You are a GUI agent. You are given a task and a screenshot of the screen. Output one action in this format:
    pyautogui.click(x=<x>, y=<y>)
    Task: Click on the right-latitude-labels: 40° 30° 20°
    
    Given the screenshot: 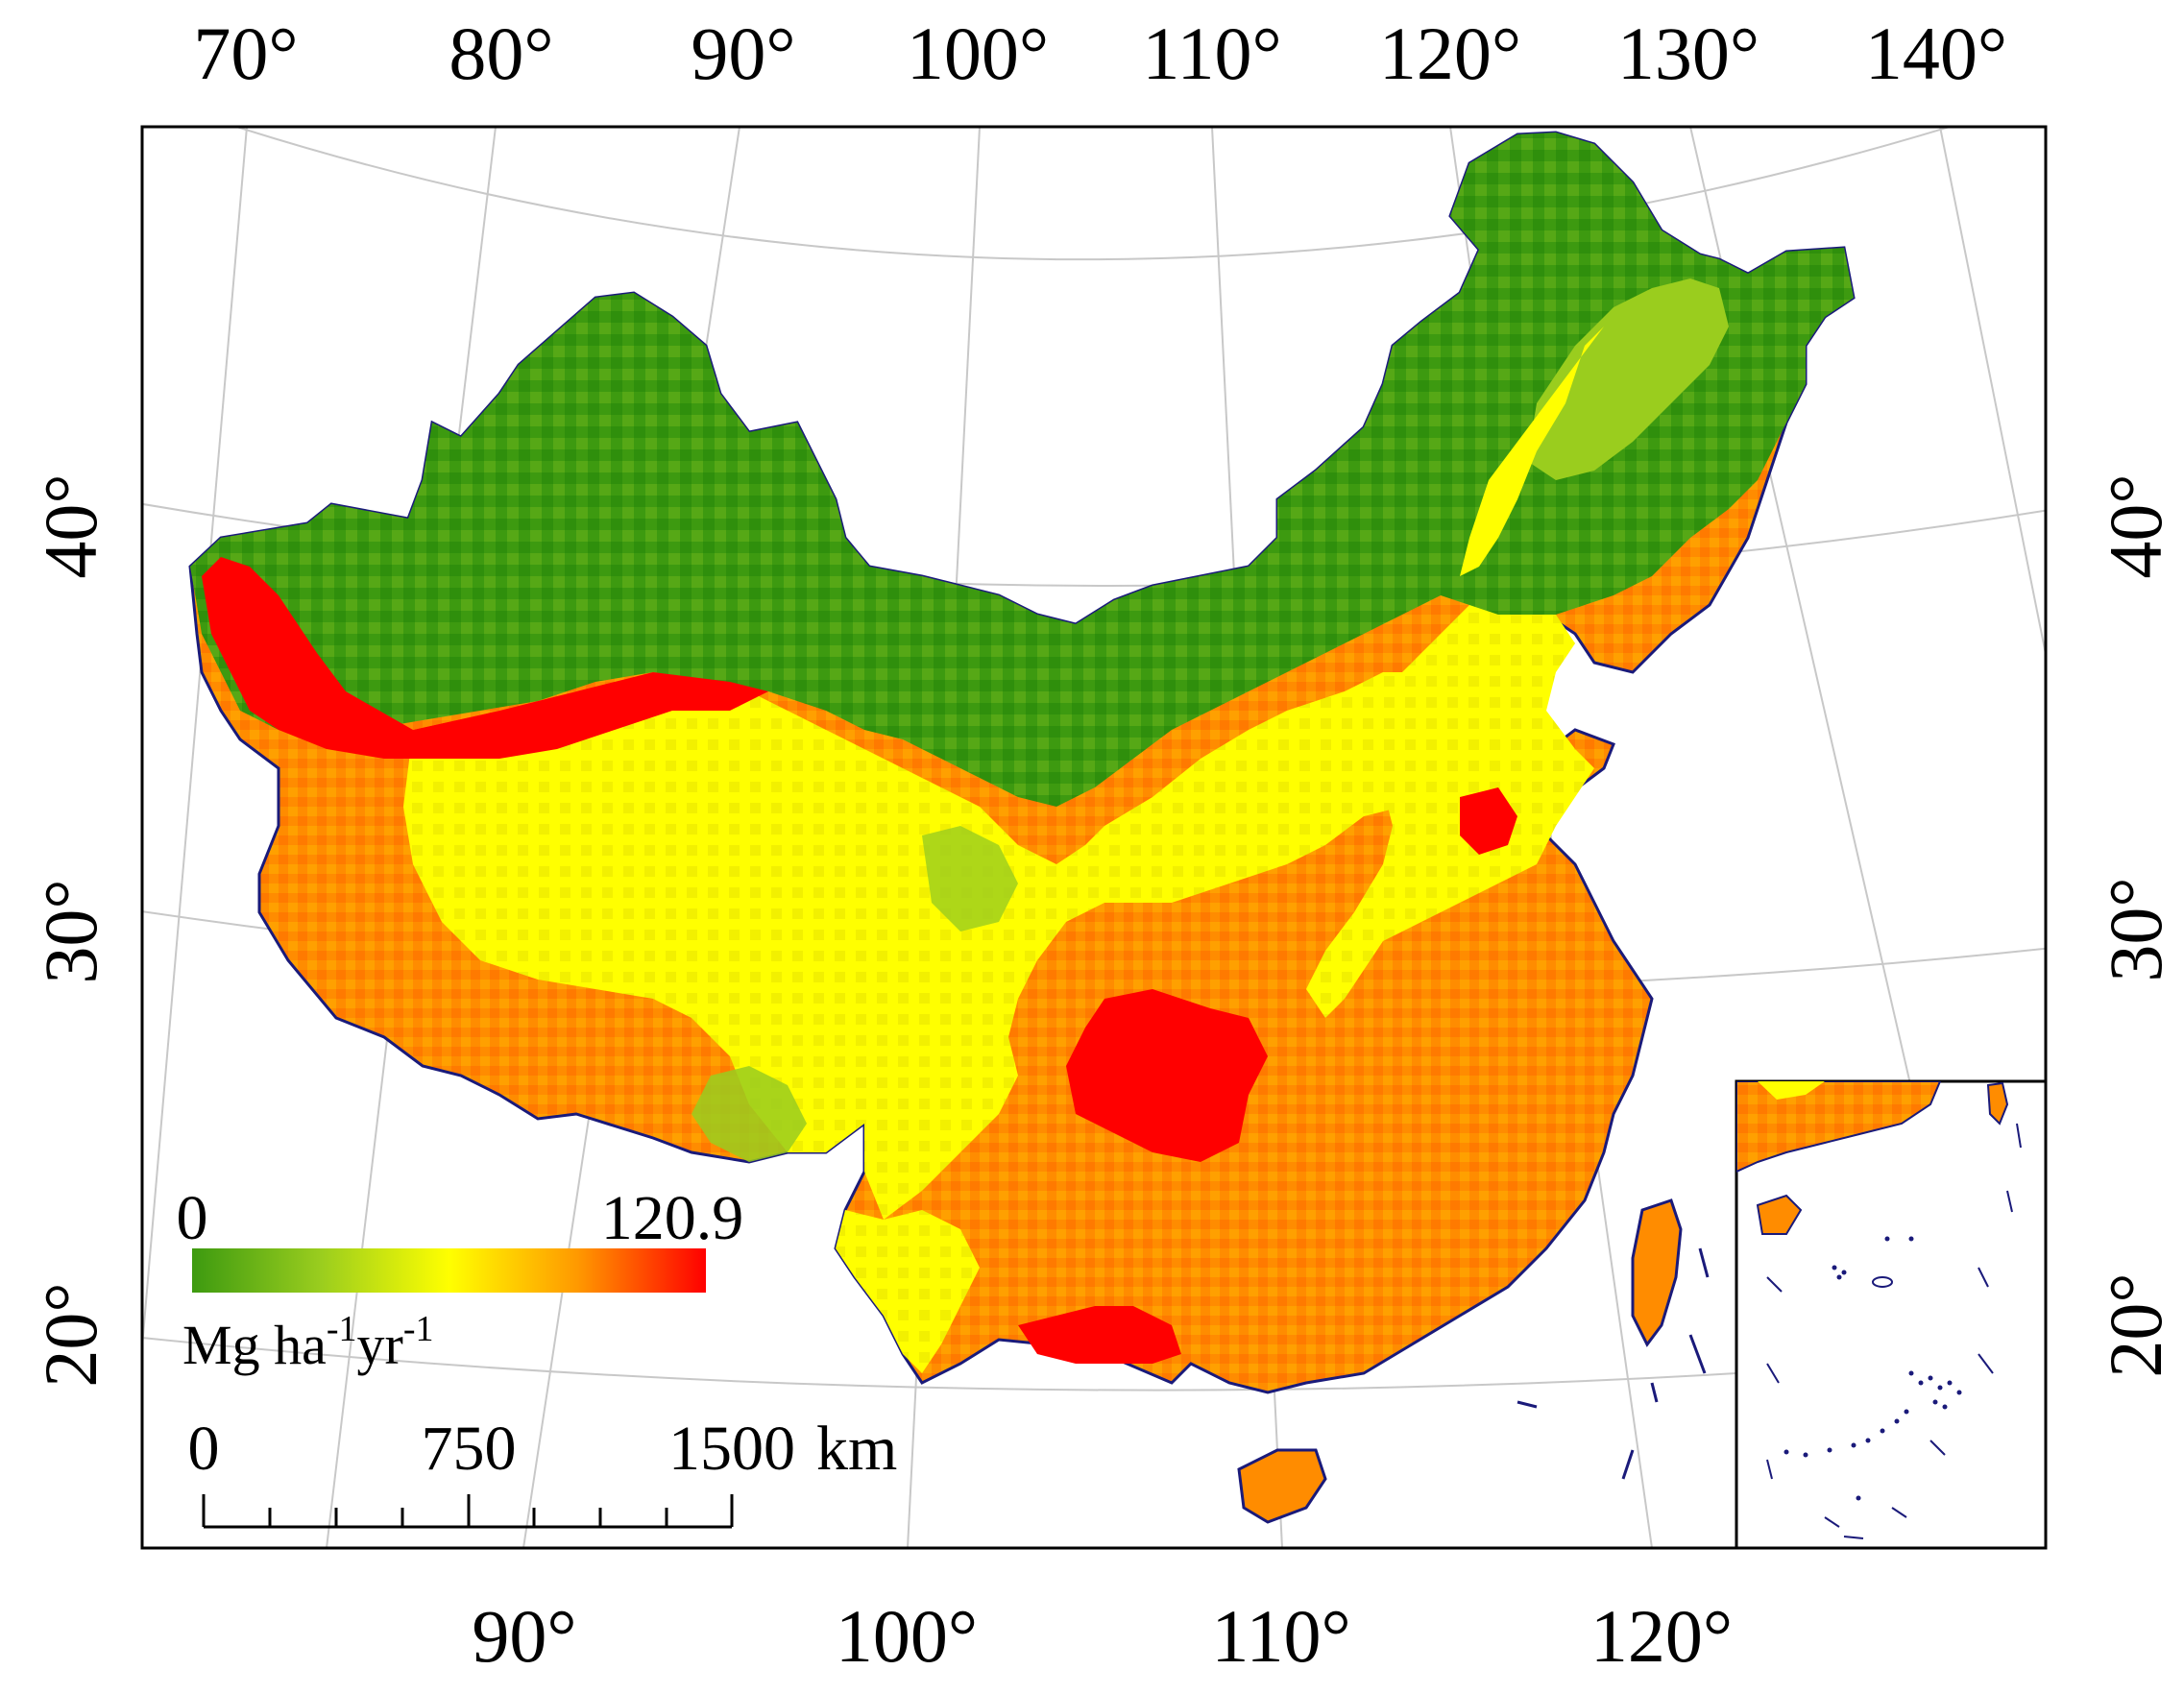 What is the action you would take?
    pyautogui.click(x=2135, y=925)
    